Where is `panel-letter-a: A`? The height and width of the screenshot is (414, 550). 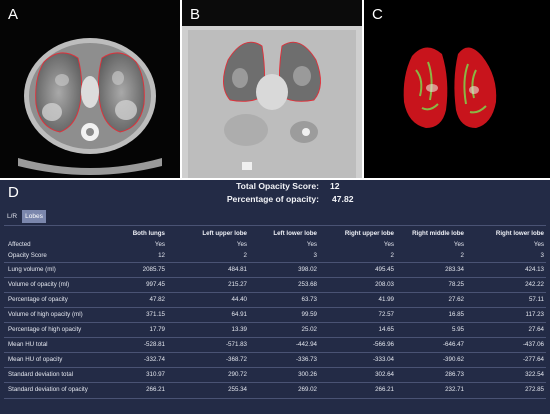
panel-letter-a: A is located at coordinates (13, 14).